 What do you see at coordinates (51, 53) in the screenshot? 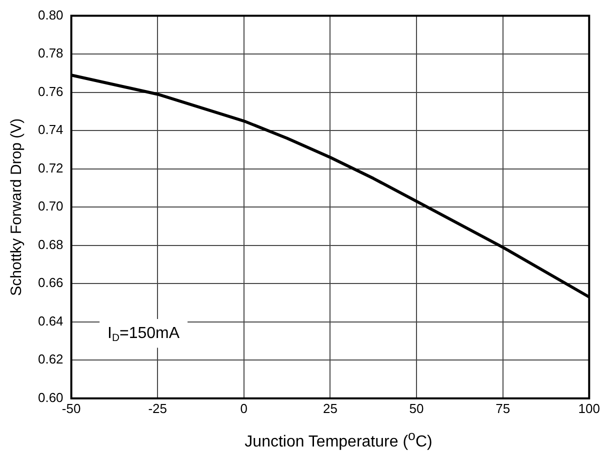
I see `y-tick-label: 0.78` at bounding box center [51, 53].